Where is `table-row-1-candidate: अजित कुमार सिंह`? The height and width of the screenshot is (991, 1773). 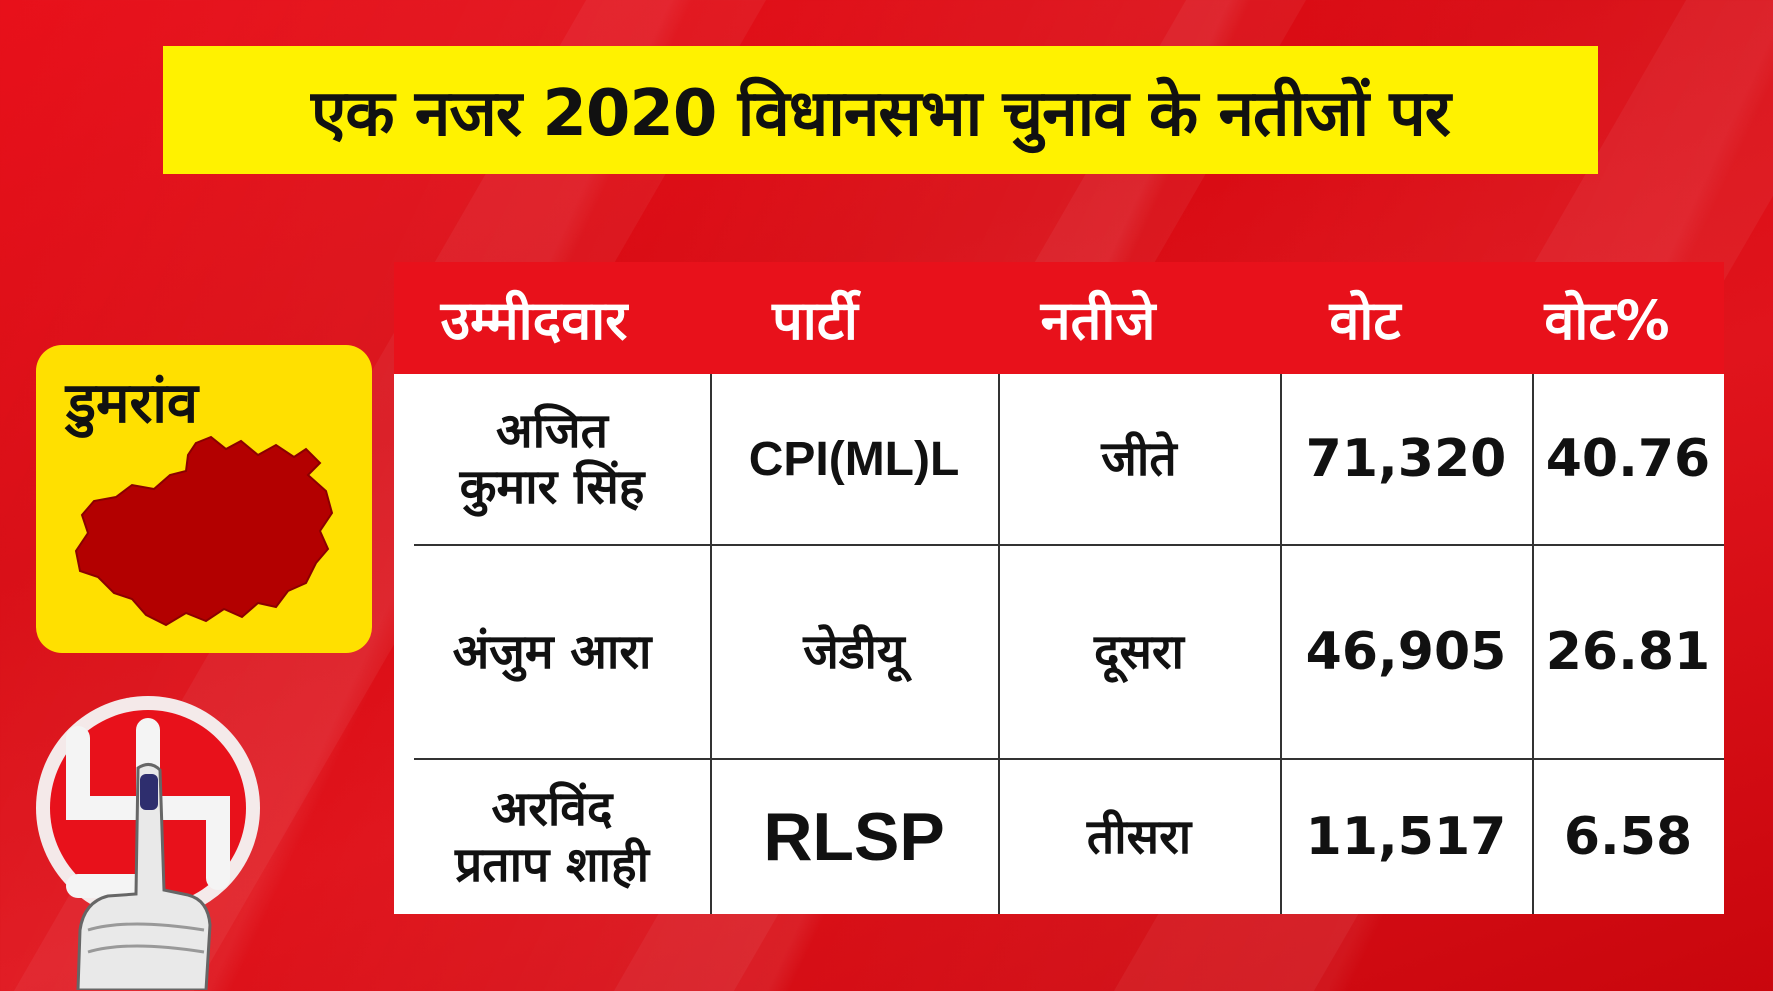
table-row-1-candidate: अजित कुमार सिंह is located at coordinates (552, 459).